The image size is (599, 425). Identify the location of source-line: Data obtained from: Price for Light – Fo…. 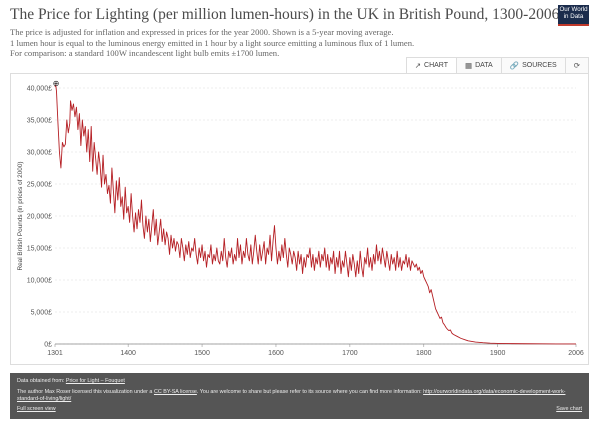
(299, 381).